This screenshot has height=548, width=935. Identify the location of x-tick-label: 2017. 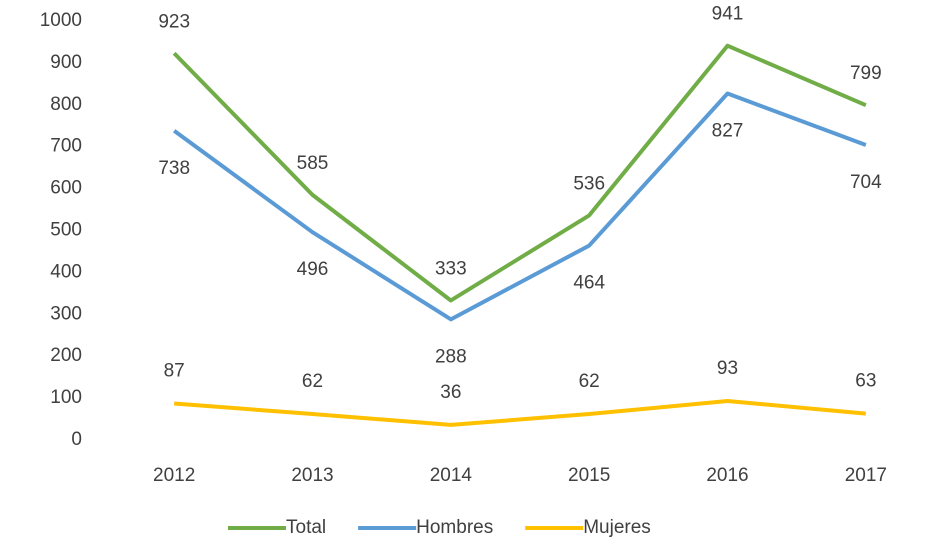
(866, 475).